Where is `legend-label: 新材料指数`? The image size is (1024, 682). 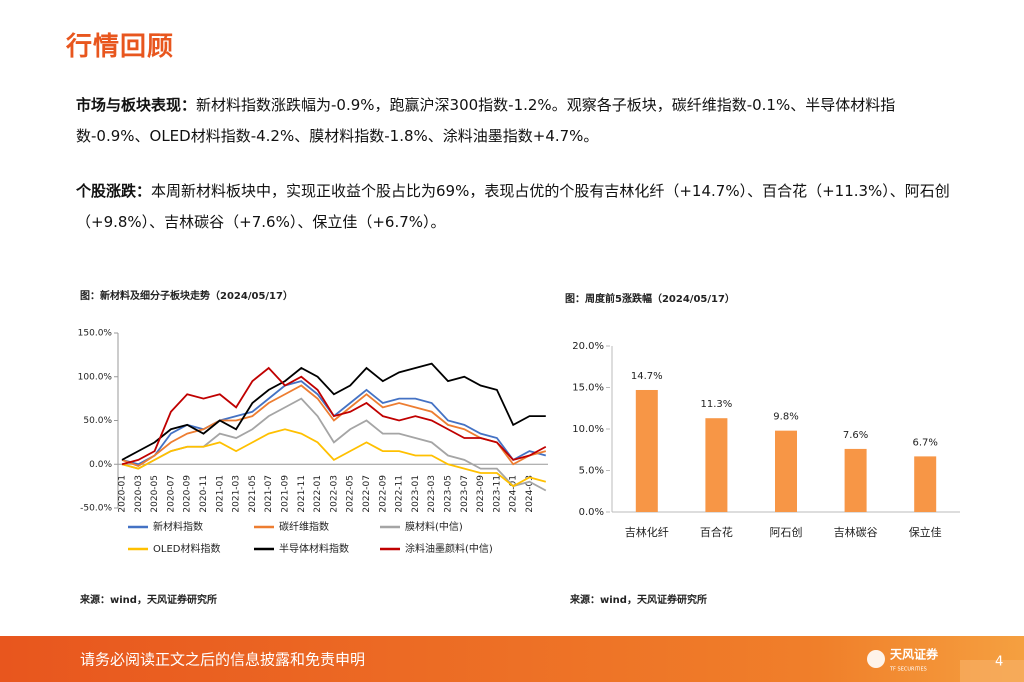 legend-label: 新材料指数 is located at coordinates (178, 526).